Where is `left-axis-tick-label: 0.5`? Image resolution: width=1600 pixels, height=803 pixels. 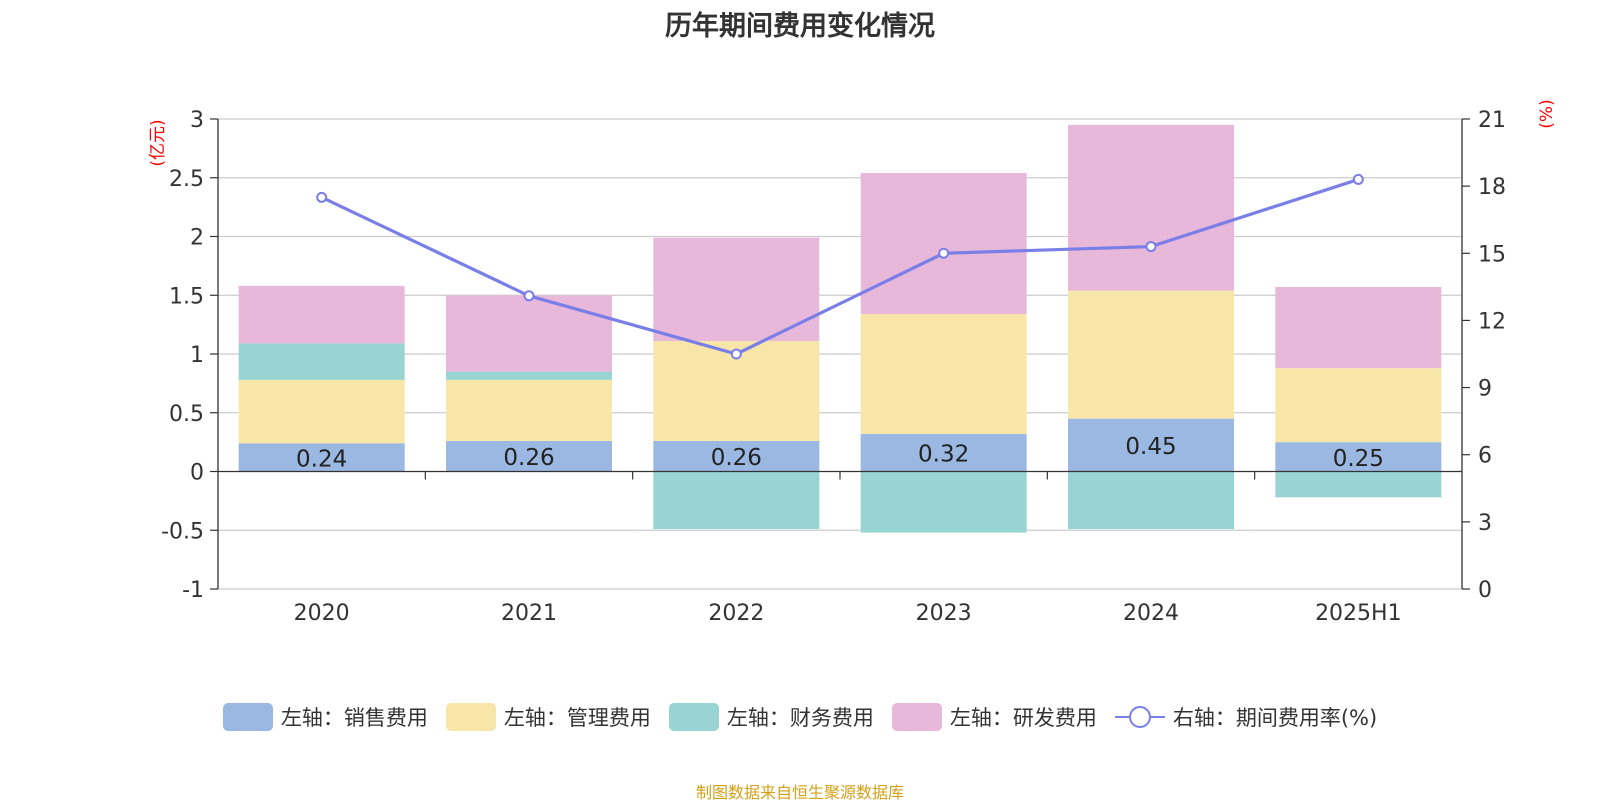 left-axis-tick-label: 0.5 is located at coordinates (186, 414).